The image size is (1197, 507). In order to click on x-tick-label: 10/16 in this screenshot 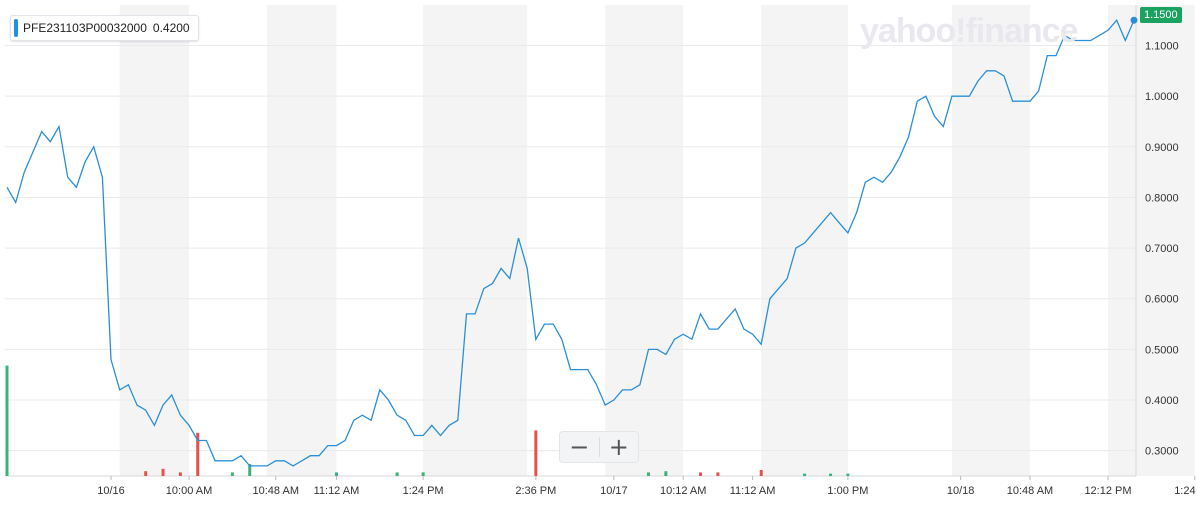, I will do `click(111, 491)`.